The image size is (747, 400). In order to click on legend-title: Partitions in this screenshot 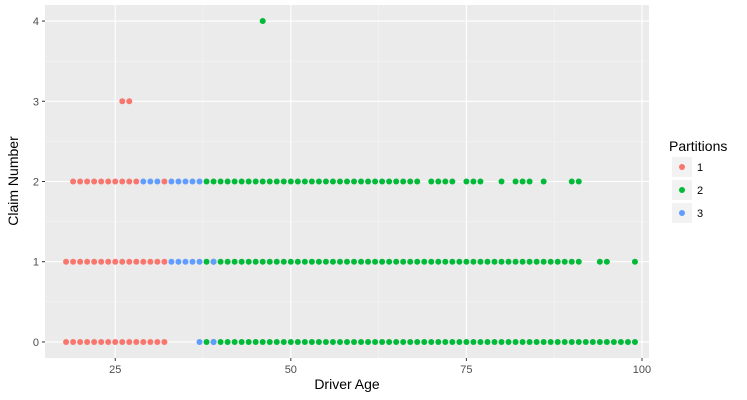, I will do `click(698, 146)`.